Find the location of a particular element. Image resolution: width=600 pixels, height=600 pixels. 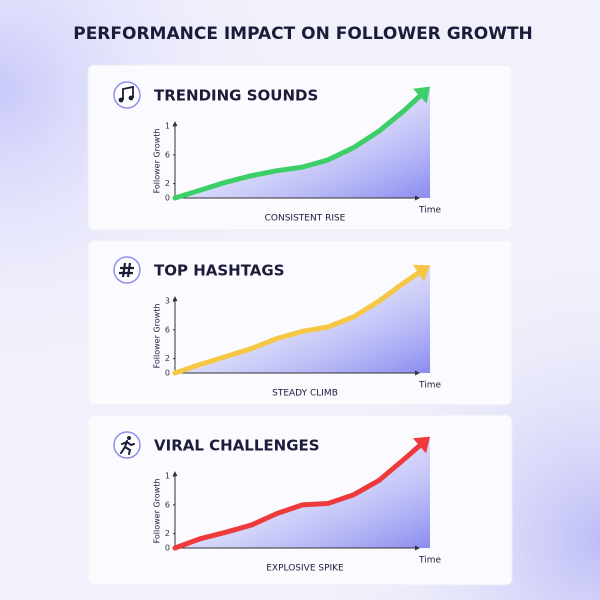

caption: EXPLOSIVE SPIKE is located at coordinates (305, 569).